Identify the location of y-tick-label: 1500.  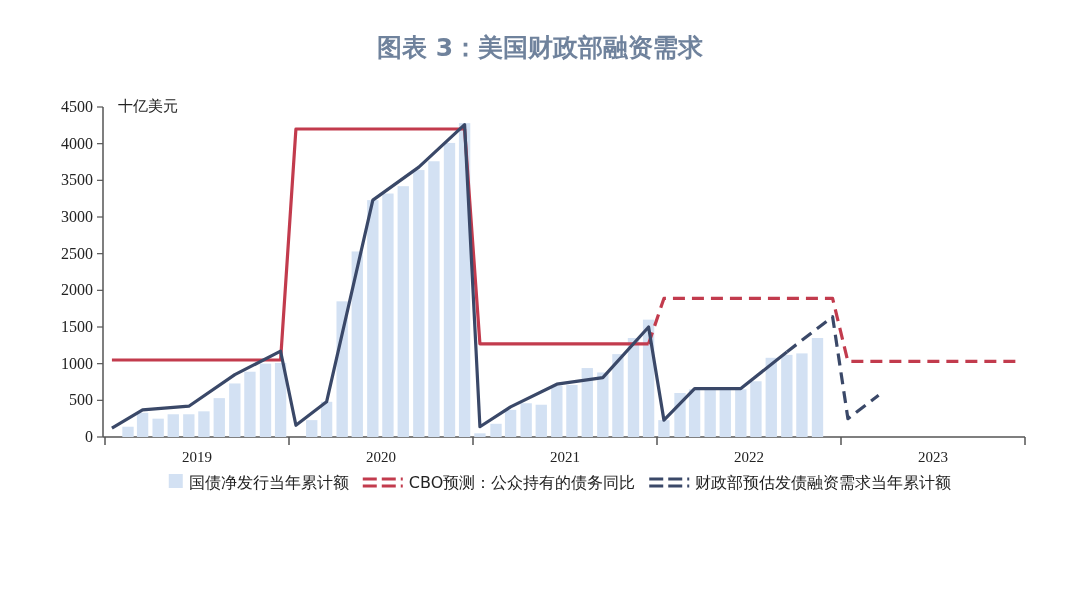
(77, 326).